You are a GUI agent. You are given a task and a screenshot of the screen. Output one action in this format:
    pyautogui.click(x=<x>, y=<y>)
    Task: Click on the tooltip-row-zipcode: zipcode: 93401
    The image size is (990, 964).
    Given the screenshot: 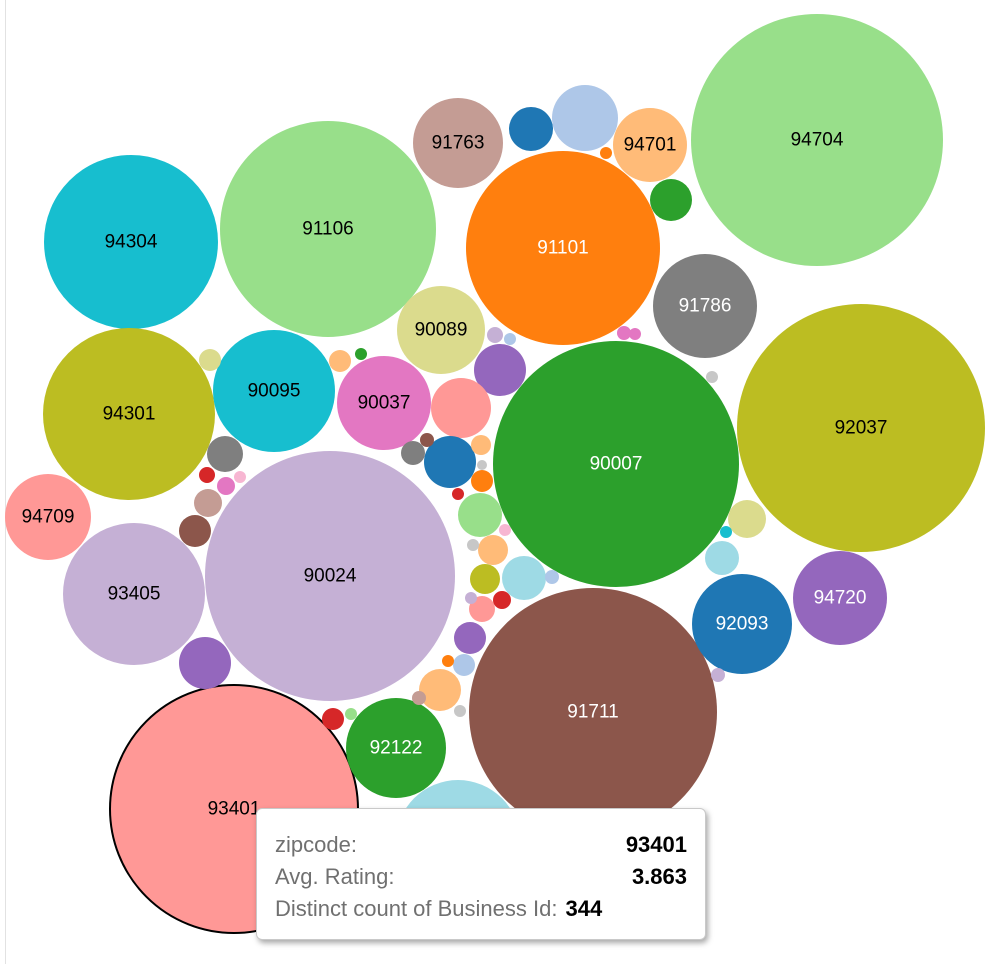 What is the action you would take?
    pyautogui.click(x=481, y=845)
    